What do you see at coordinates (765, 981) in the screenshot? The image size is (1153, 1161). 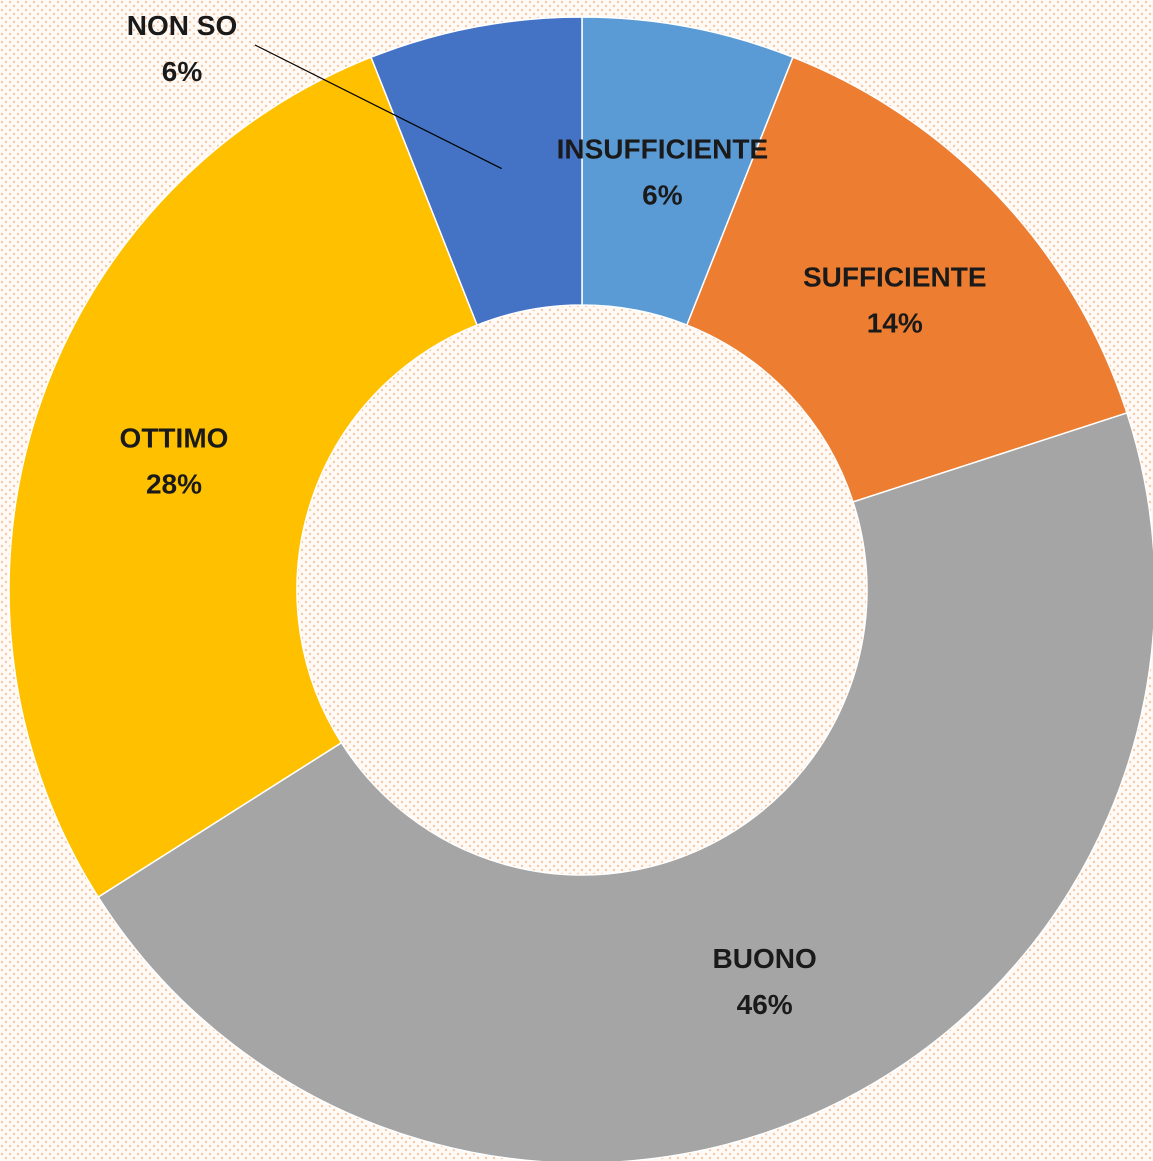 I see `data-label: BUONO 46%` at bounding box center [765, 981].